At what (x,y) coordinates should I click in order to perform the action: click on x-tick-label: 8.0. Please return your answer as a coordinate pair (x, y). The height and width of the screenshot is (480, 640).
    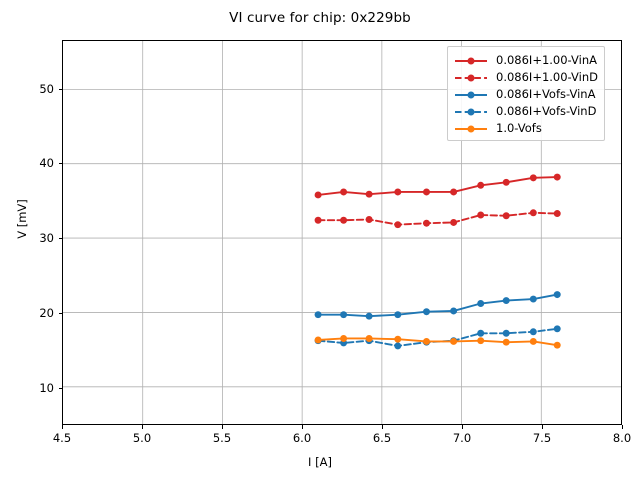
    Looking at the image, I should click on (622, 438).